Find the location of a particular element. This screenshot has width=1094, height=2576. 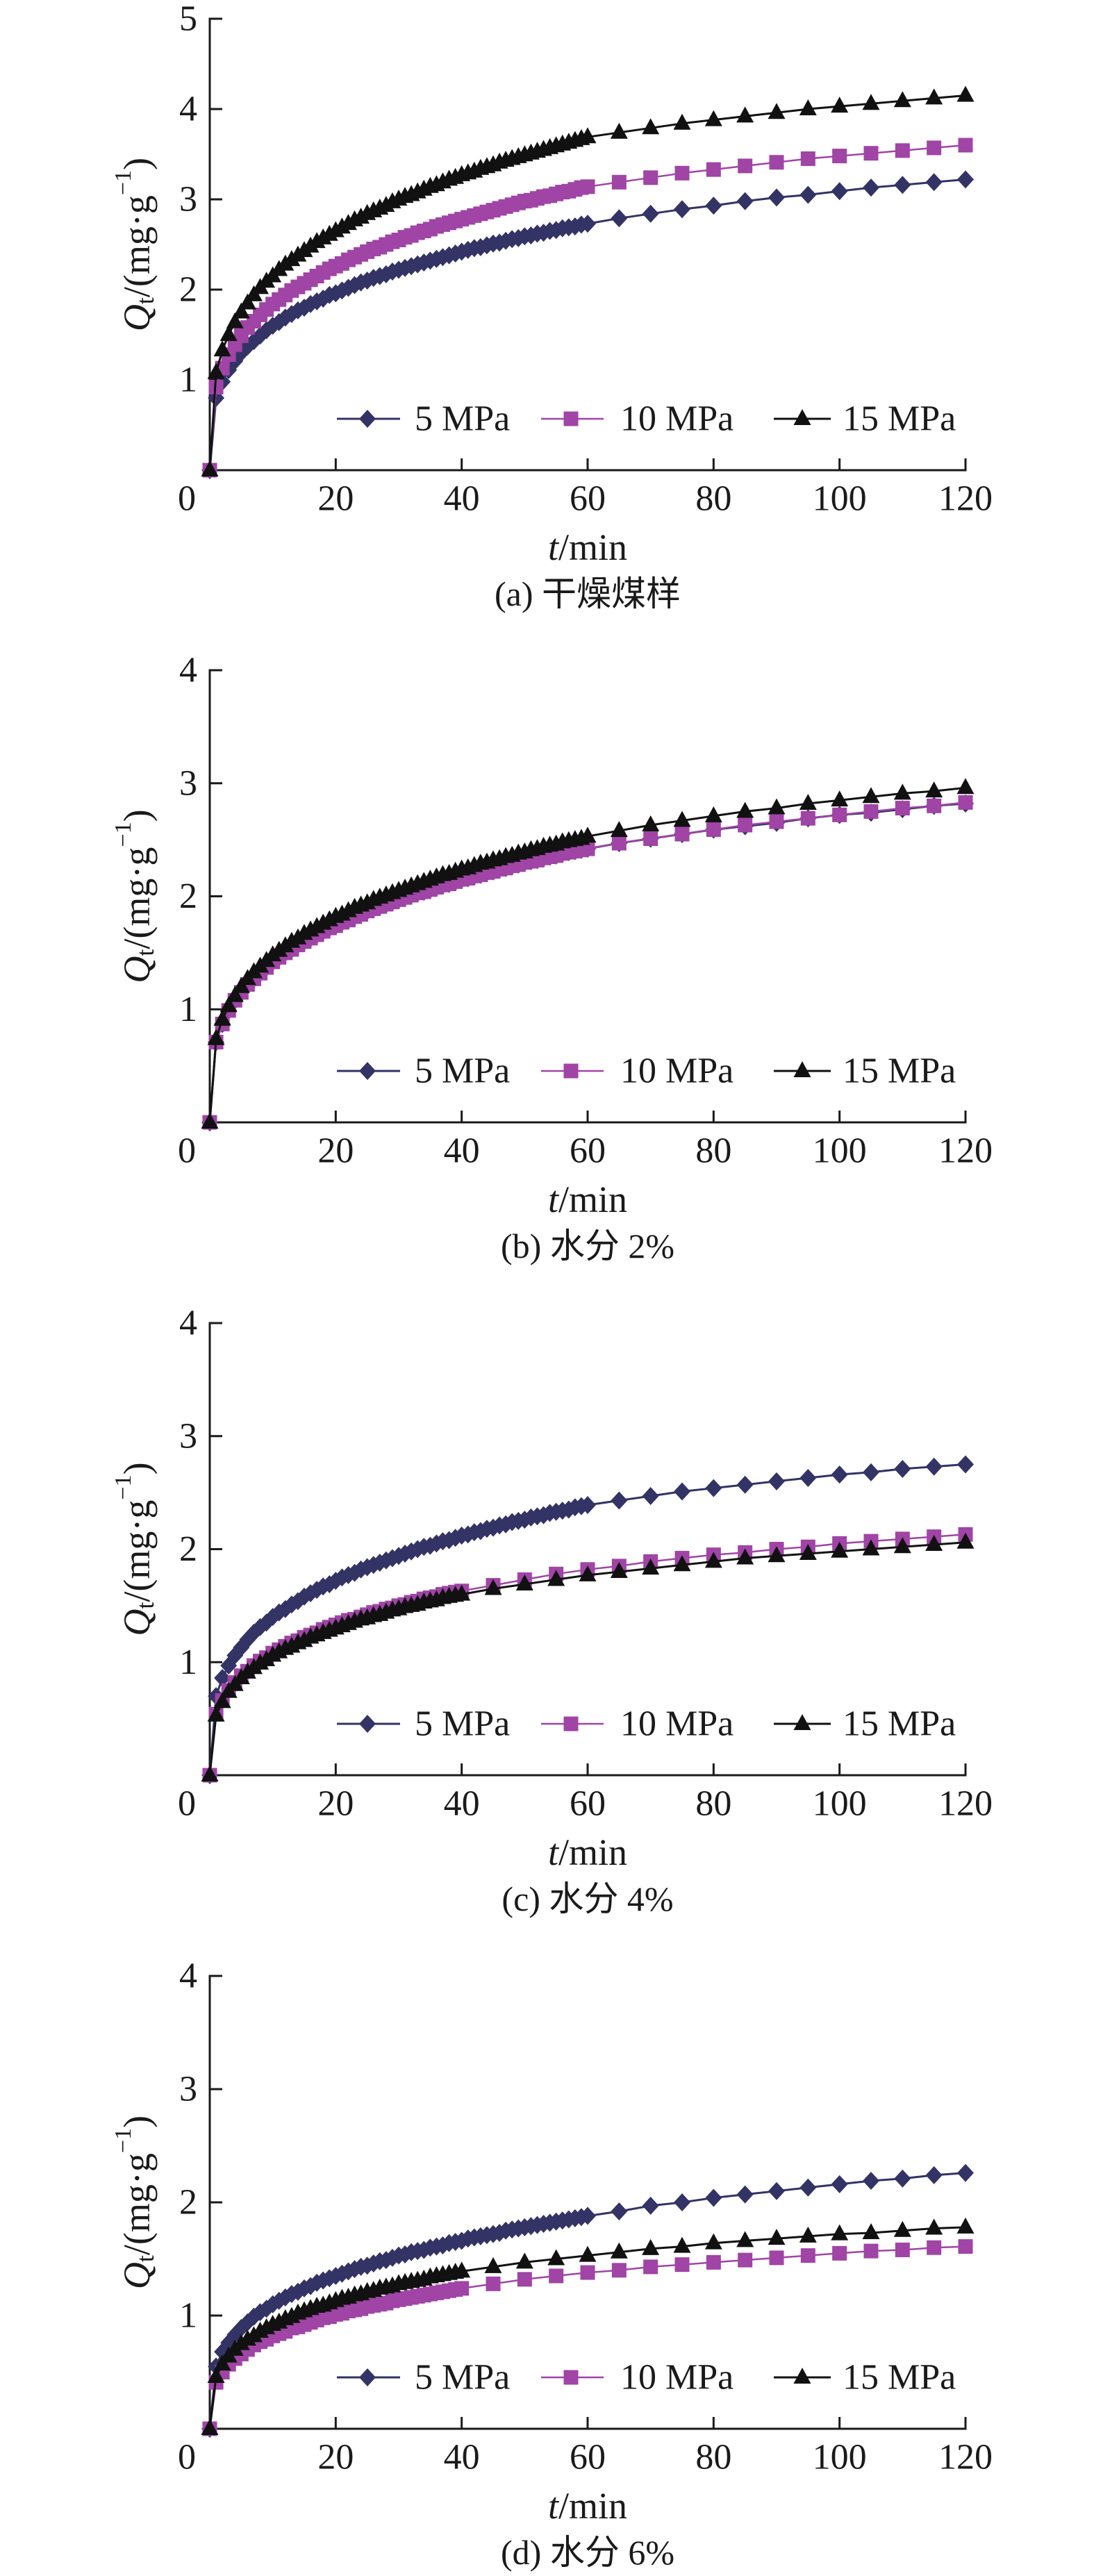

legend-label: 10 MPa is located at coordinates (677, 1071).